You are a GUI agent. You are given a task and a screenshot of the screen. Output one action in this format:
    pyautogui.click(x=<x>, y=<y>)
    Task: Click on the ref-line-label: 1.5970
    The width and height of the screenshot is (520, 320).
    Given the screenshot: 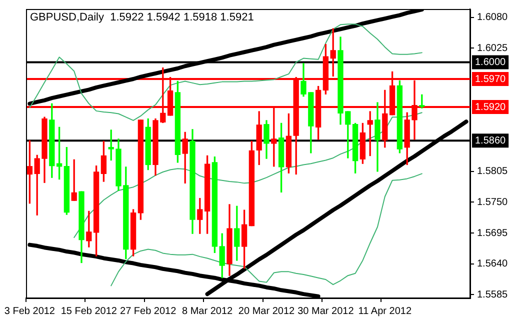 What is the action you would take?
    pyautogui.click(x=490, y=79)
    